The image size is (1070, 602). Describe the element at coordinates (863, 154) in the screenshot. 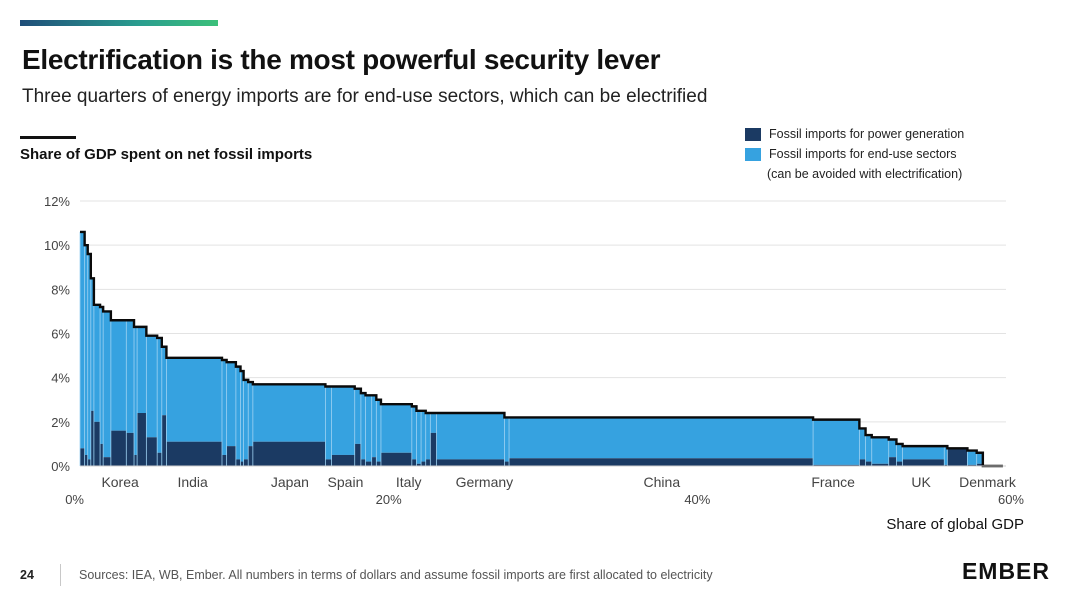

I see `legend-label-enduse: Fossil imports for end-use sectors` at that location.